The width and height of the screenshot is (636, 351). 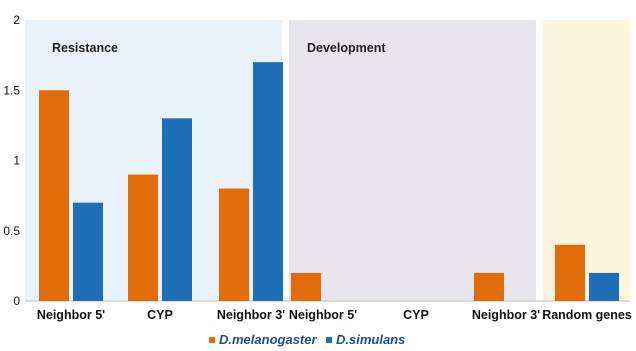 I want to click on y-tick-label: 0.5, so click(x=11, y=231).